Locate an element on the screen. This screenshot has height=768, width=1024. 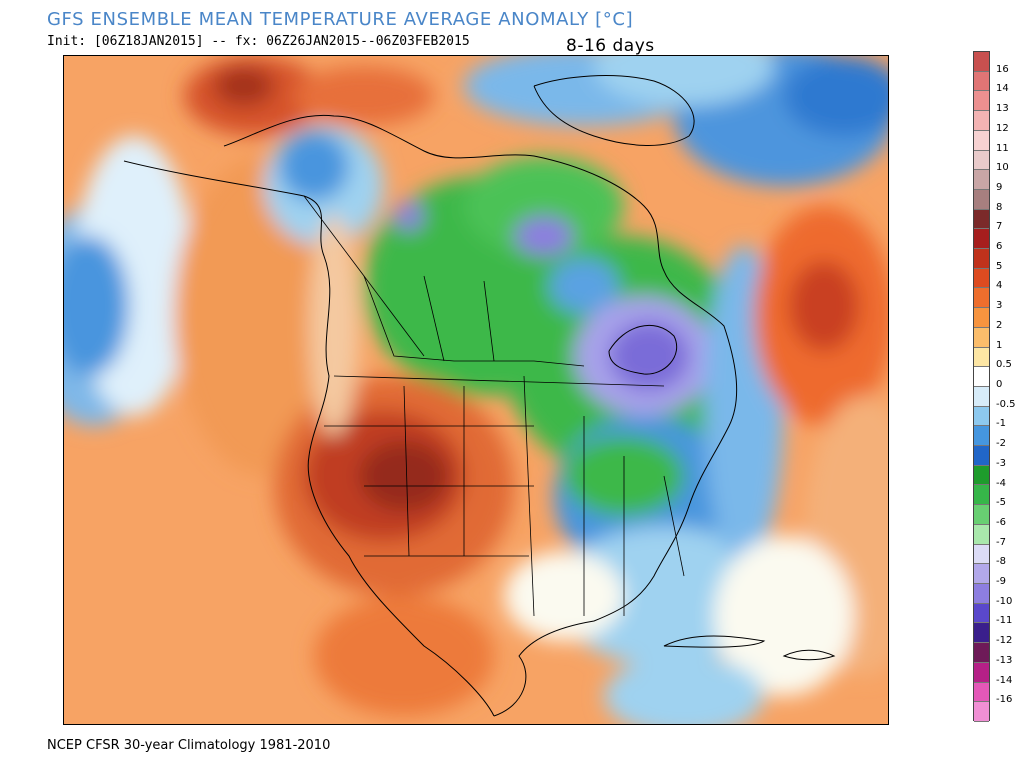
colorbar-tick-label: -10 is located at coordinates (1004, 601).